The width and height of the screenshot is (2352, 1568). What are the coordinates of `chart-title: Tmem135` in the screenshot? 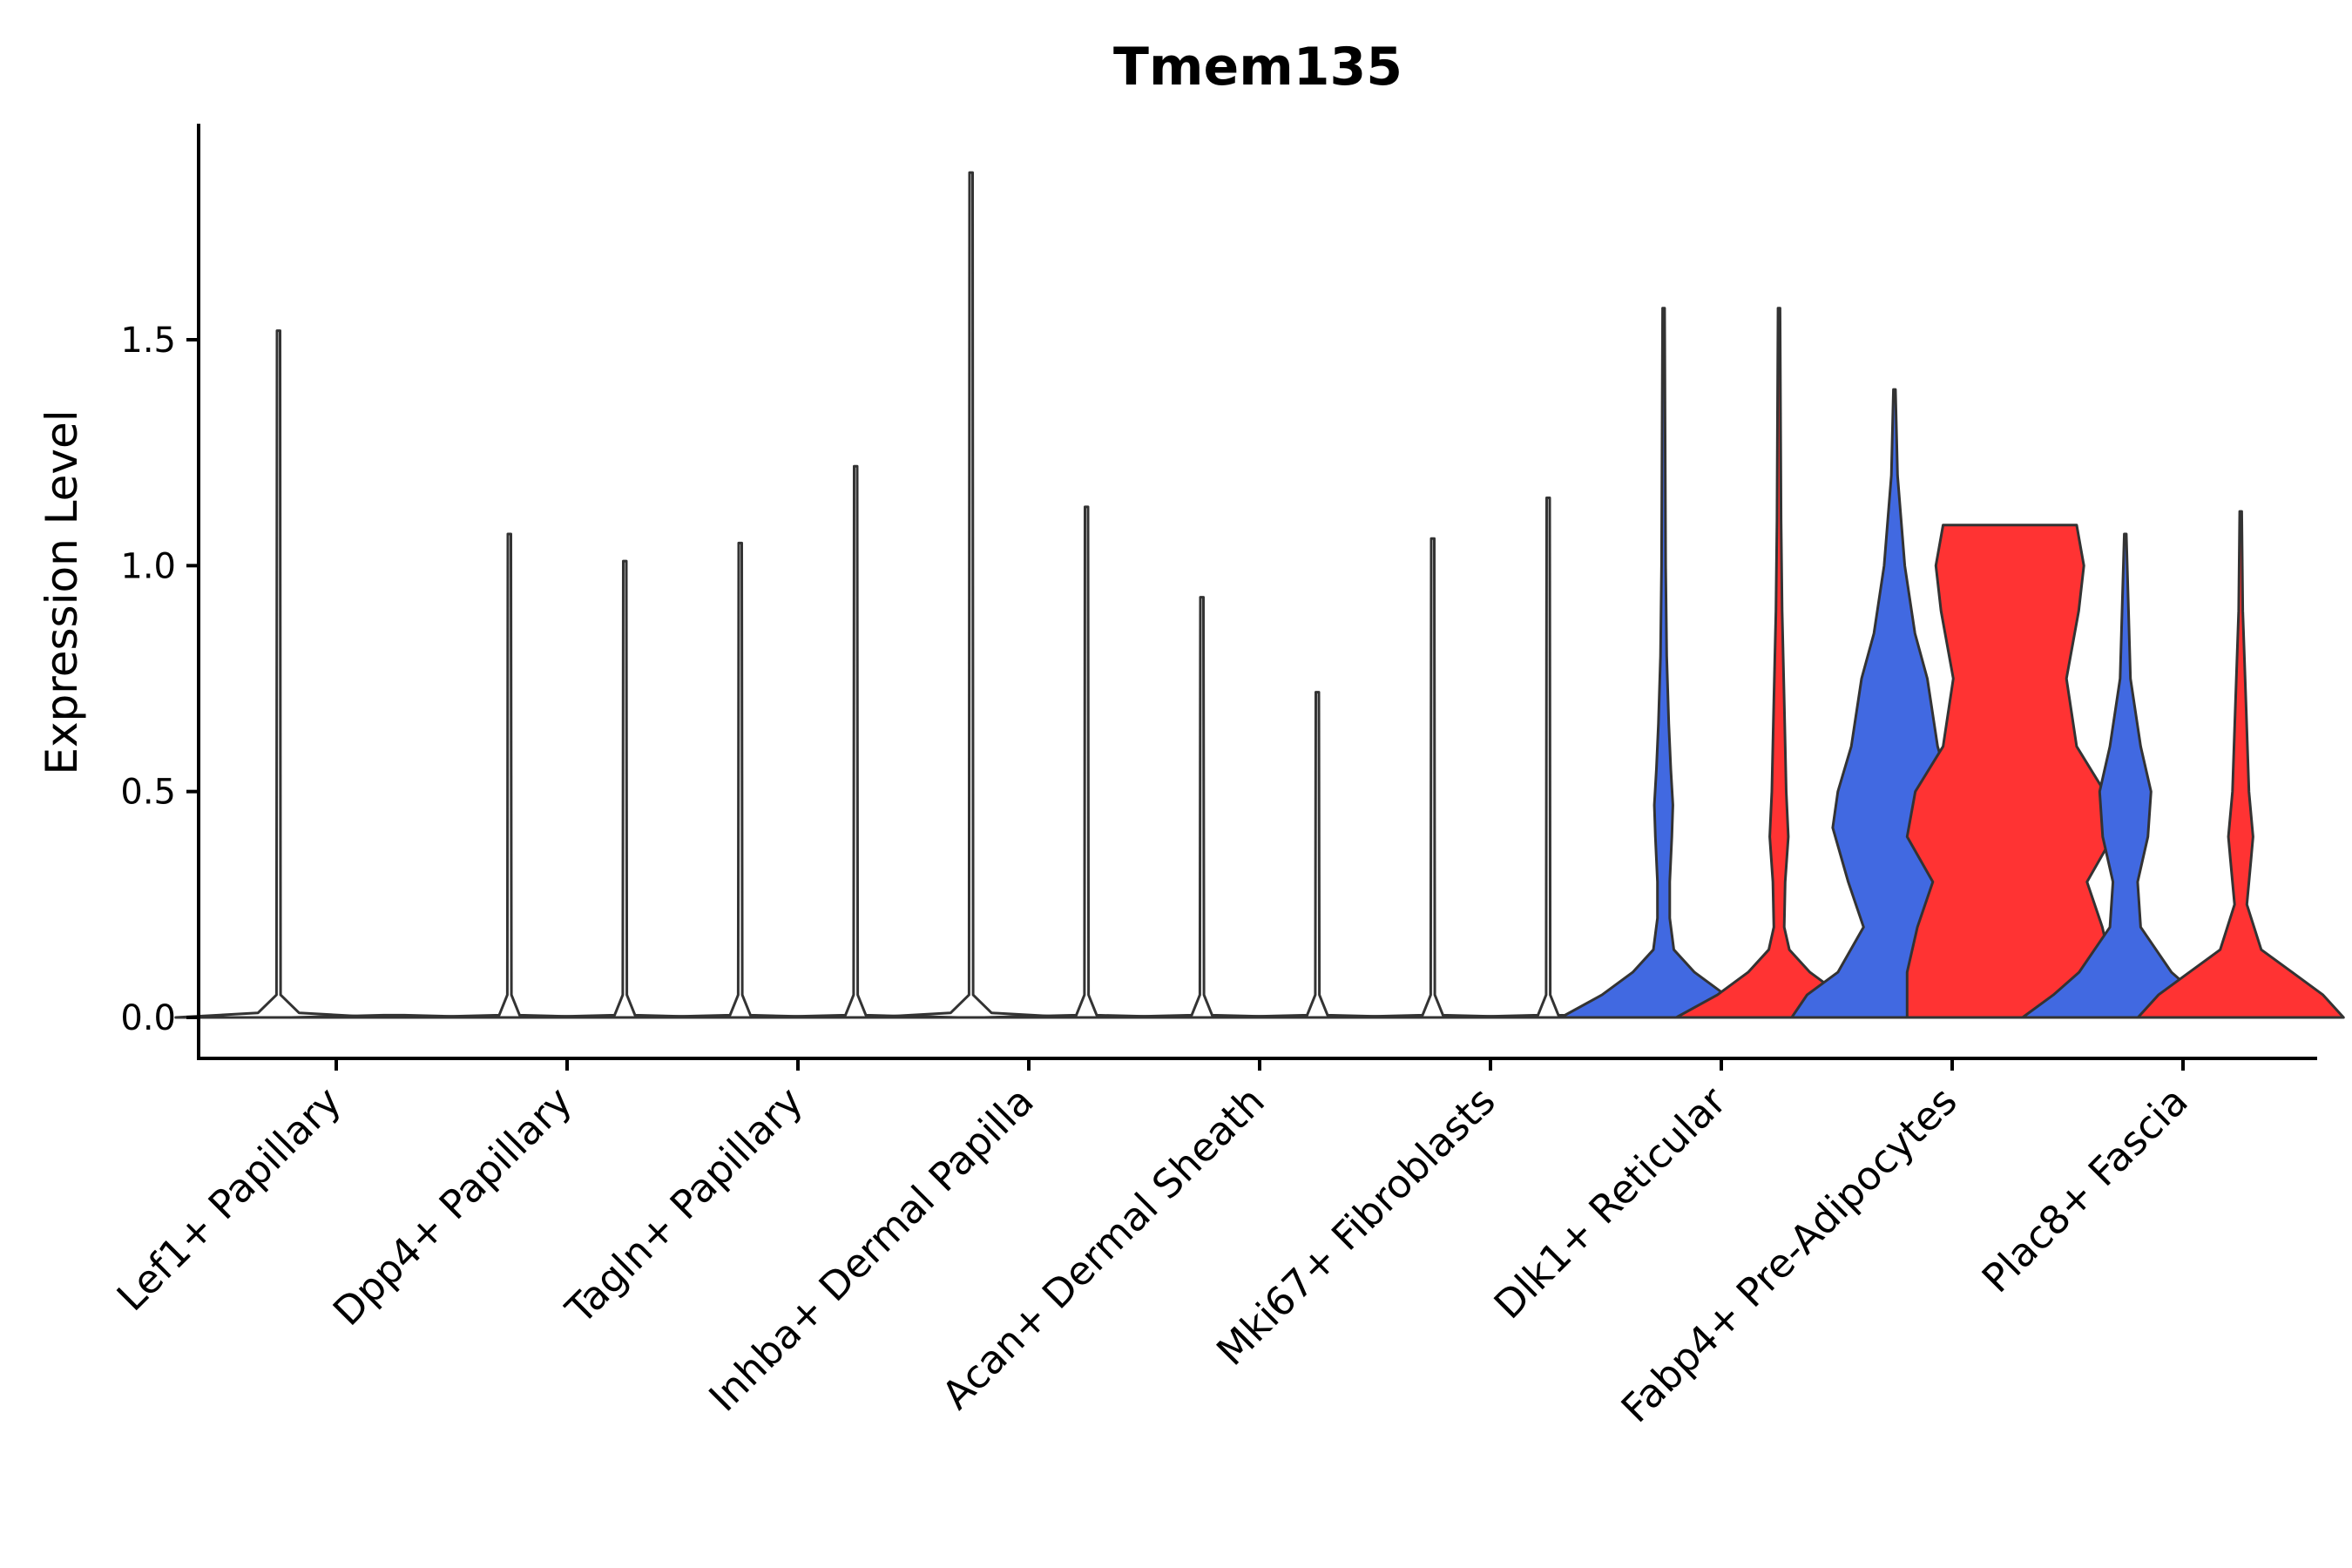 It's located at (1257, 67).